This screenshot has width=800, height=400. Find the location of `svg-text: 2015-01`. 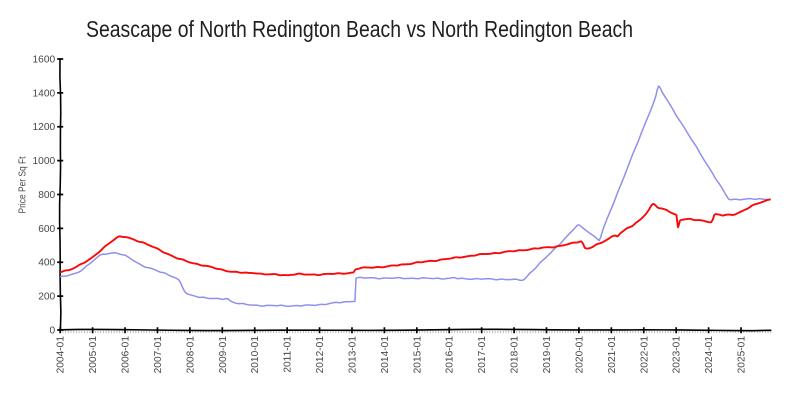

svg-text: 2015-01 is located at coordinates (417, 355).